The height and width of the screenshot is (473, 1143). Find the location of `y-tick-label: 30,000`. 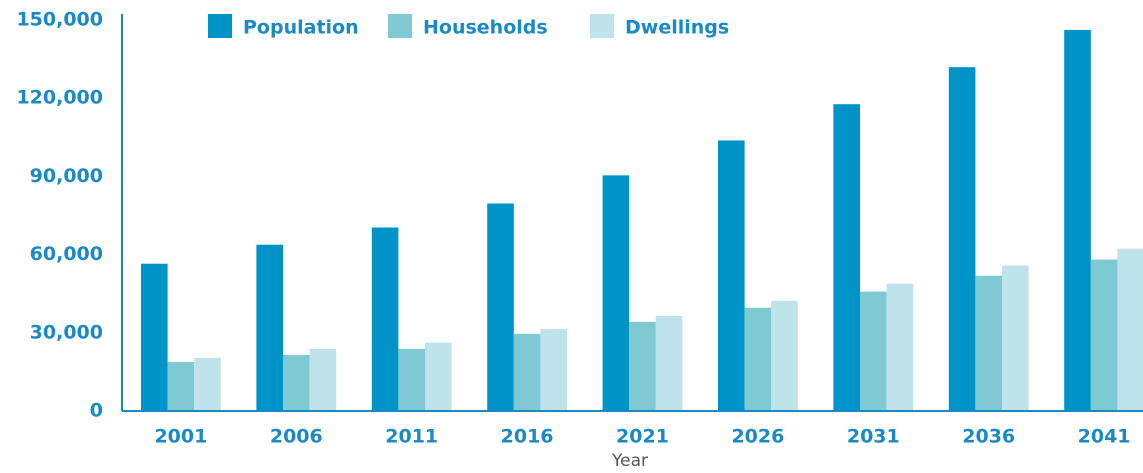

y-tick-label: 30,000 is located at coordinates (66, 332).